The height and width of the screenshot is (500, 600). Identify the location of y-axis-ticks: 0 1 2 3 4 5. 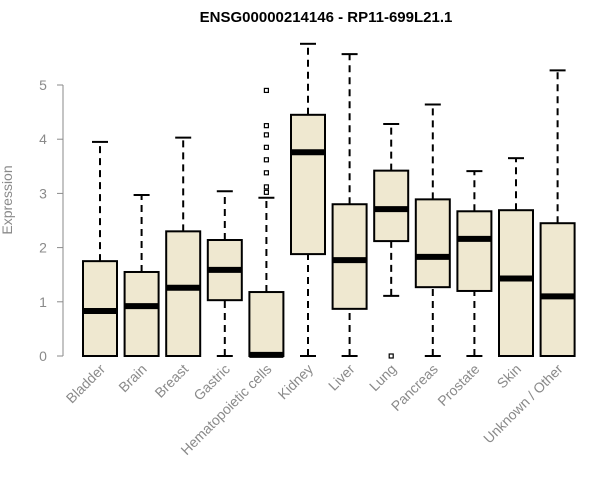
(51, 220).